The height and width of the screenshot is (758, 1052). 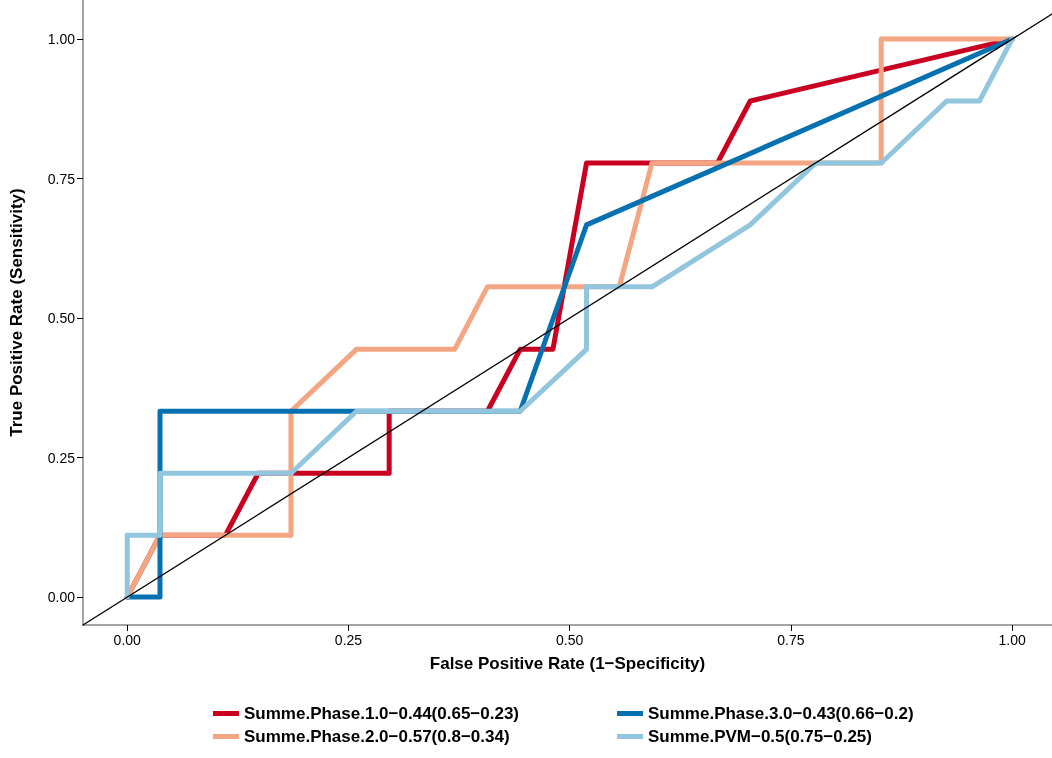 What do you see at coordinates (567, 663) in the screenshot?
I see `x-axis-title: False Positive Rate (1−Specificity)` at bounding box center [567, 663].